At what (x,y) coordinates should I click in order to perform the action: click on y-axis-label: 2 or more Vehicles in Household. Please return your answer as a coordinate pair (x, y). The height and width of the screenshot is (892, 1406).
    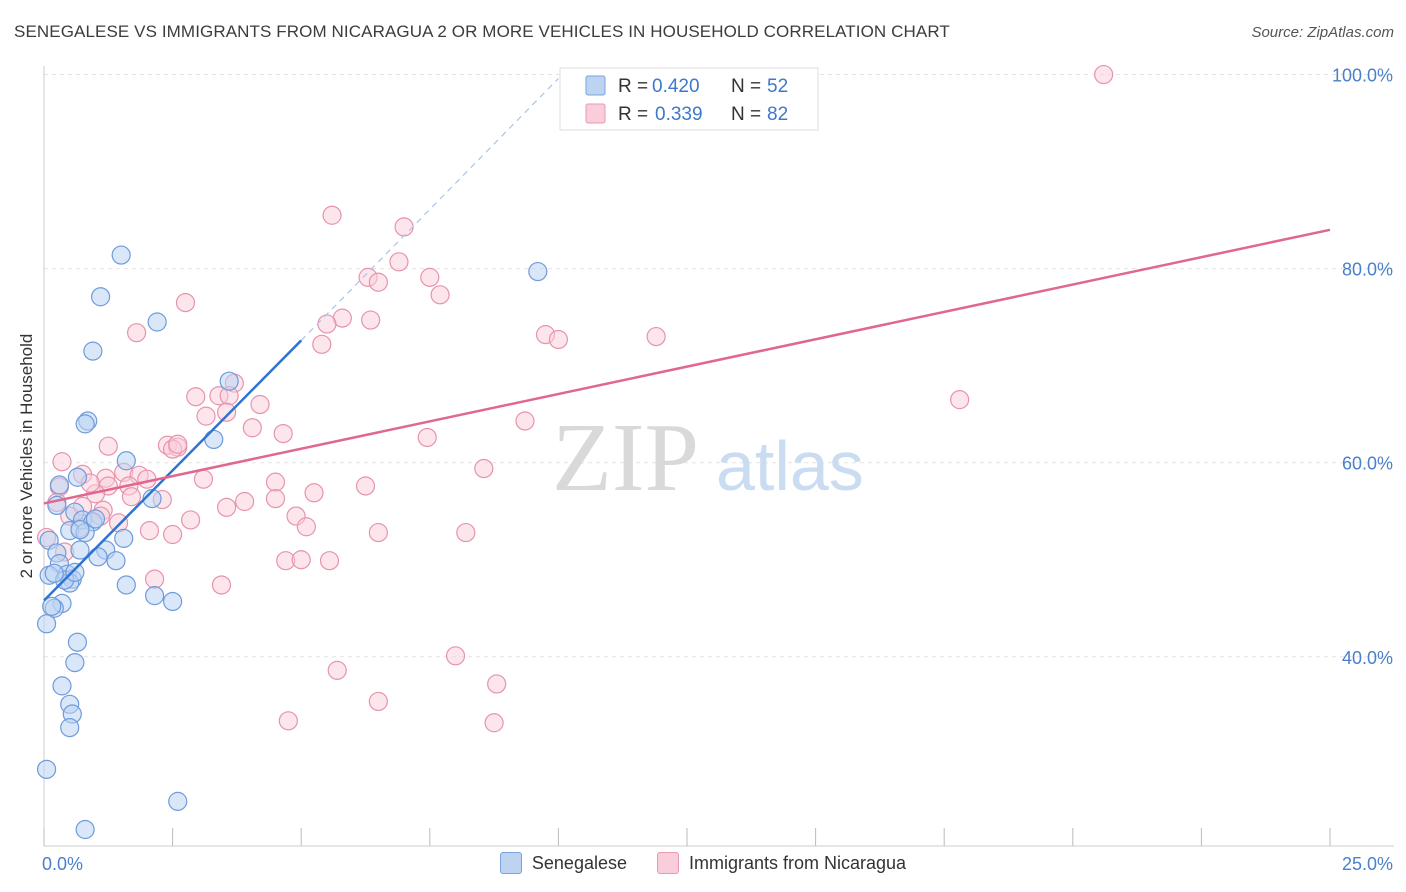
    Looking at the image, I should click on (26, 456).